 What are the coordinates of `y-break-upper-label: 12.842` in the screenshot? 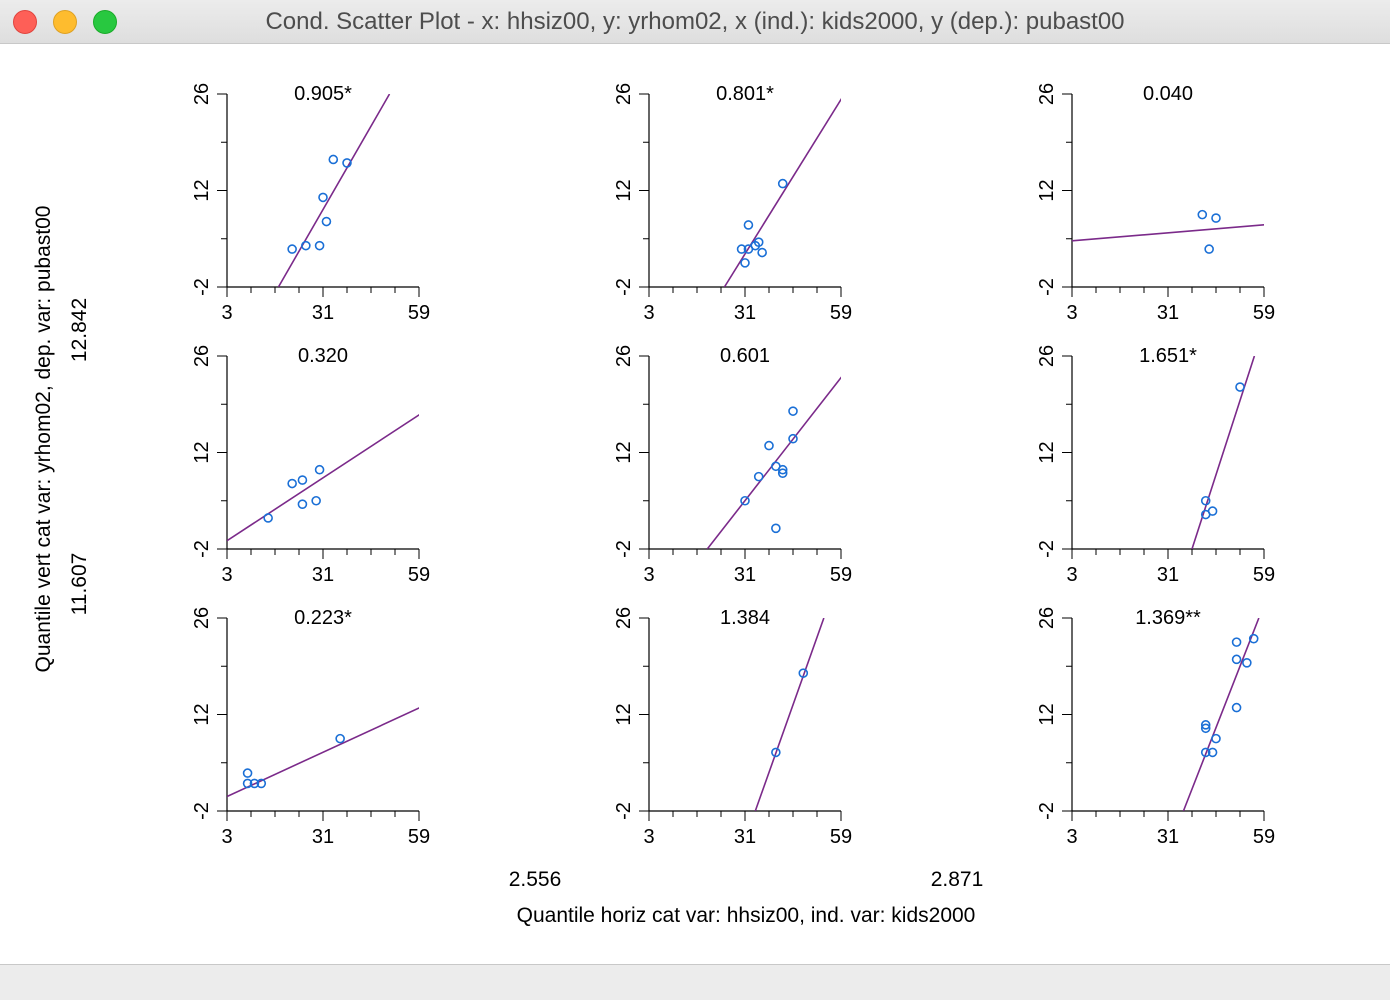 It's located at (79, 330).